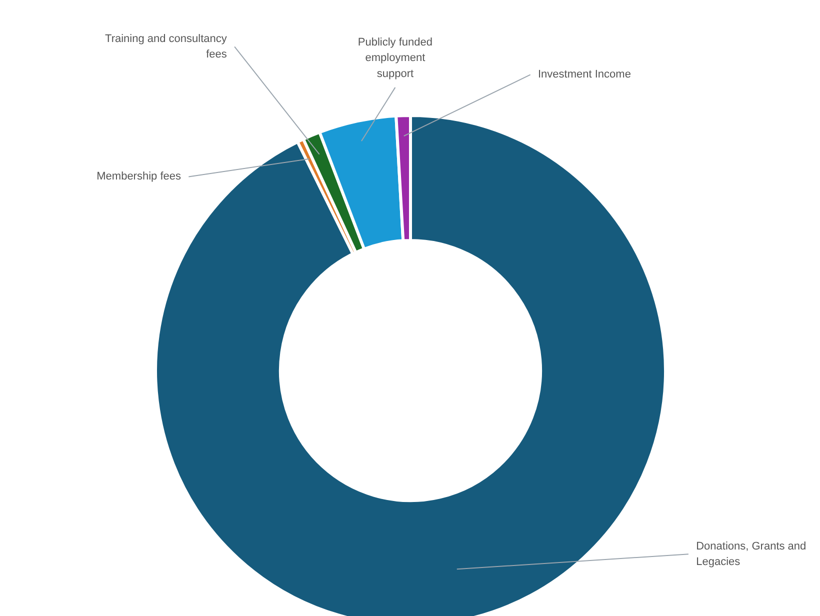  What do you see at coordinates (751, 554) in the screenshot?
I see `slice-label: Donations, Grants and Legacies` at bounding box center [751, 554].